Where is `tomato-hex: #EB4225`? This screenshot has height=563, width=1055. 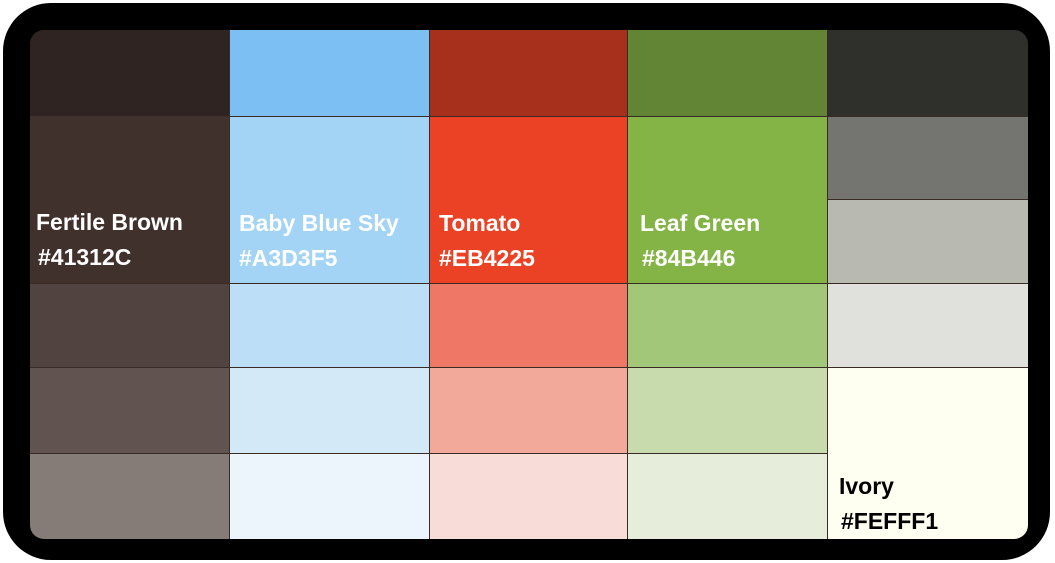 tomato-hex: #EB4225 is located at coordinates (487, 258).